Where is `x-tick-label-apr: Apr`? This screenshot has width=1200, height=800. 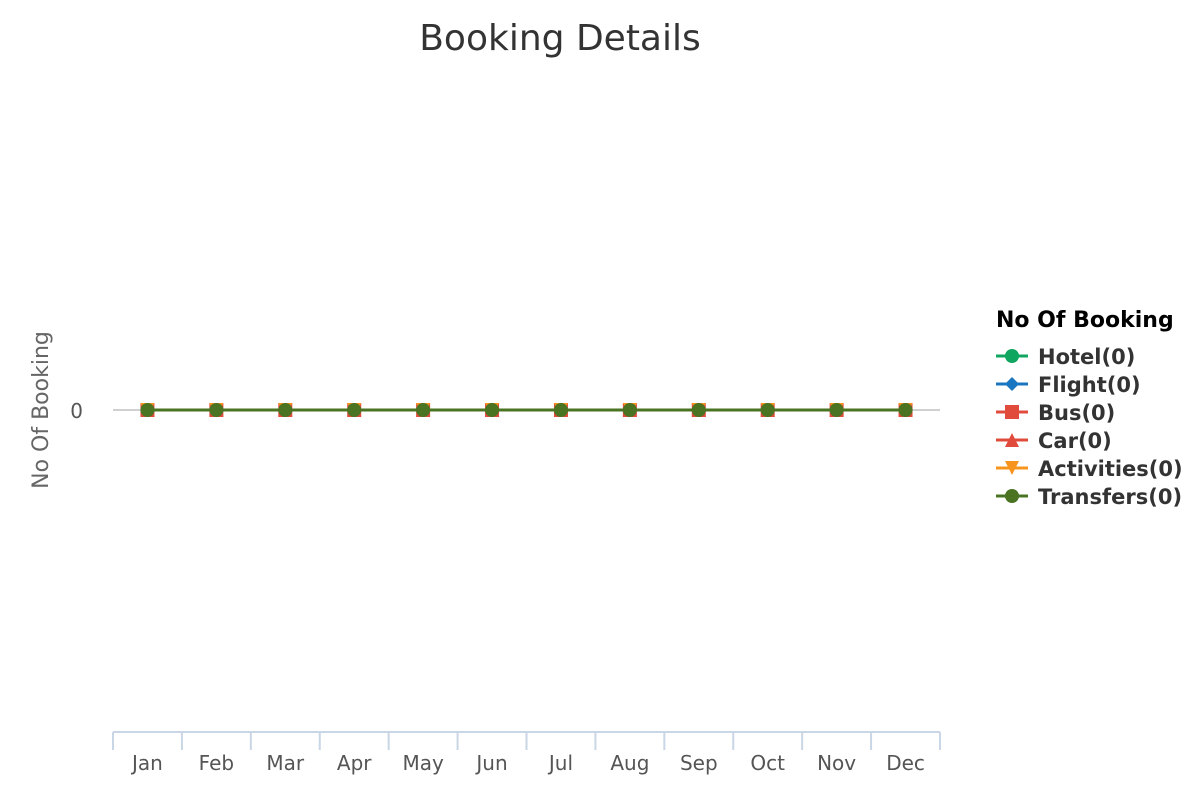 x-tick-label-apr: Apr is located at coordinates (354, 763).